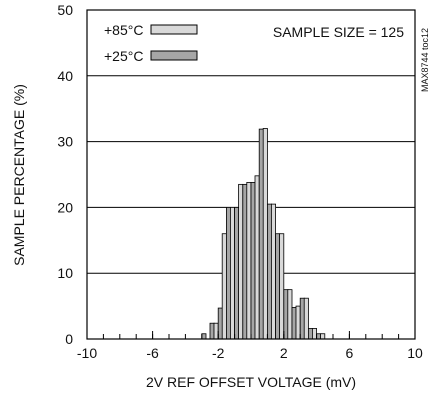  Describe the element at coordinates (338, 32) in the screenshot. I see `sample-size-note: SAMPLE SIZE = 125` at that location.